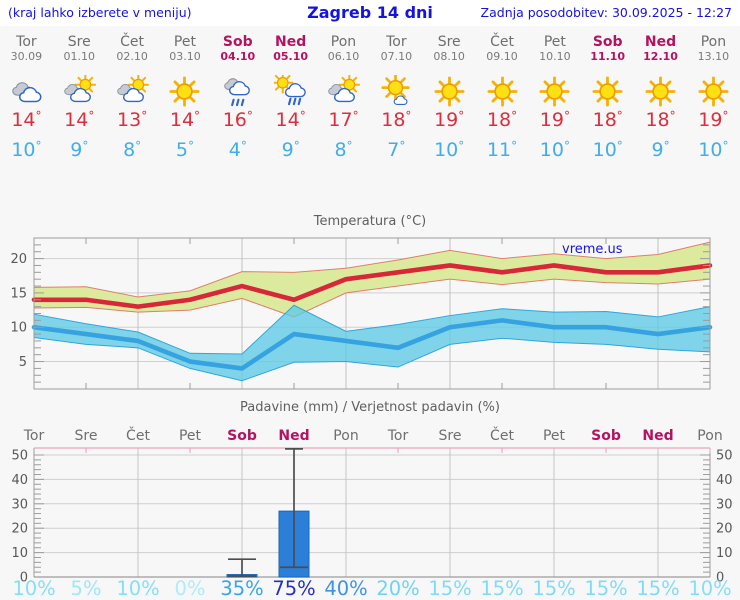 The width and height of the screenshot is (740, 600). What do you see at coordinates (398, 436) in the screenshot?
I see `precip-day-label: Tor` at bounding box center [398, 436].